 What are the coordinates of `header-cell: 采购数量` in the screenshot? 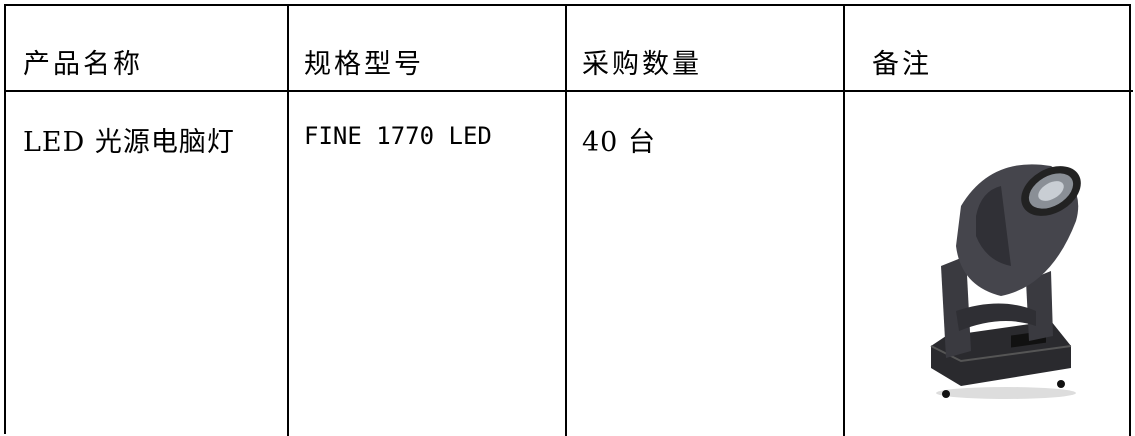 It's located at (642, 64).